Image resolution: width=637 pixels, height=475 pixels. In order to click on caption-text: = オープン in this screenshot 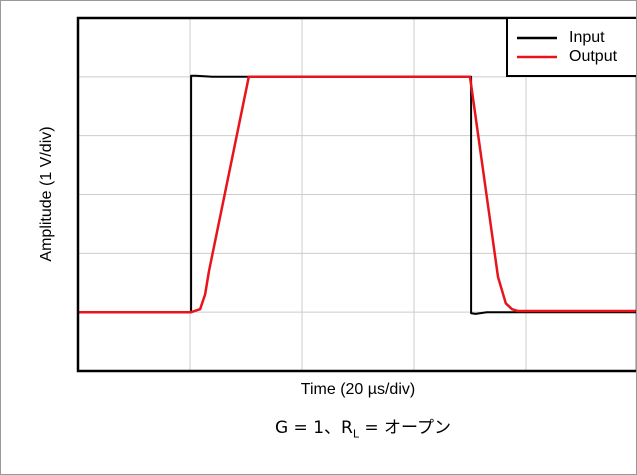, I will do `click(405, 428)`.